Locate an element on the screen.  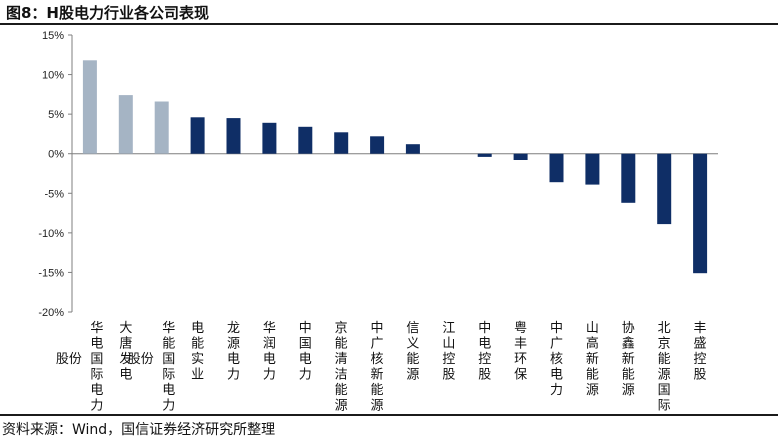
category-label-char: 发 is located at coordinates (125, 359).